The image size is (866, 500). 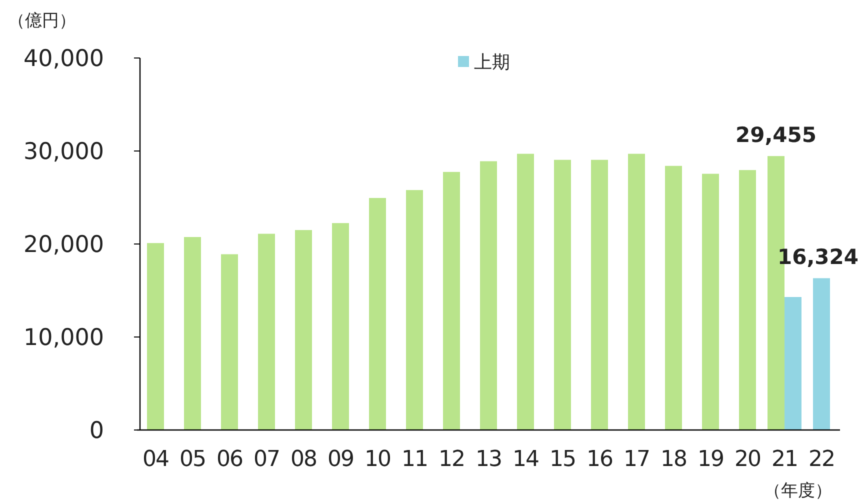 I want to click on y-tick-label: 40,000, so click(x=64, y=59).